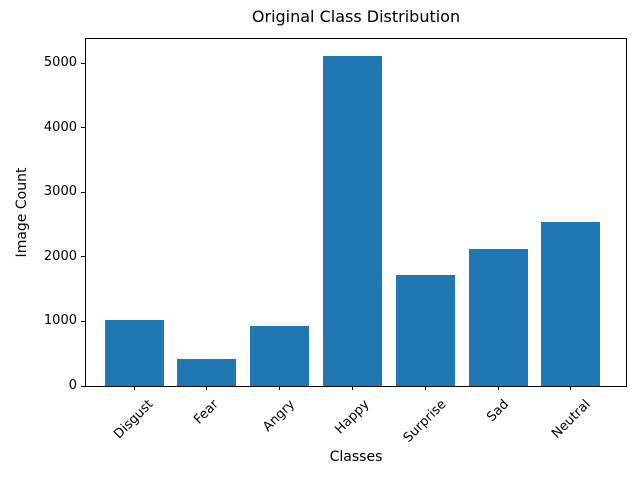 The width and height of the screenshot is (640, 480). I want to click on bar-sad, so click(498, 317).